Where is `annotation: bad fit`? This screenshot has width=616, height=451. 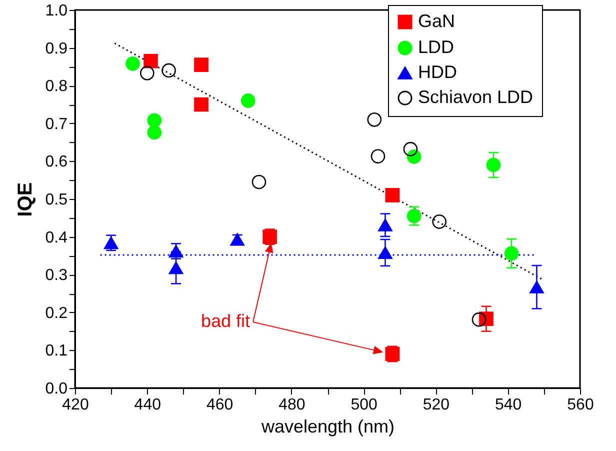
annotation: bad fit is located at coordinates (225, 321).